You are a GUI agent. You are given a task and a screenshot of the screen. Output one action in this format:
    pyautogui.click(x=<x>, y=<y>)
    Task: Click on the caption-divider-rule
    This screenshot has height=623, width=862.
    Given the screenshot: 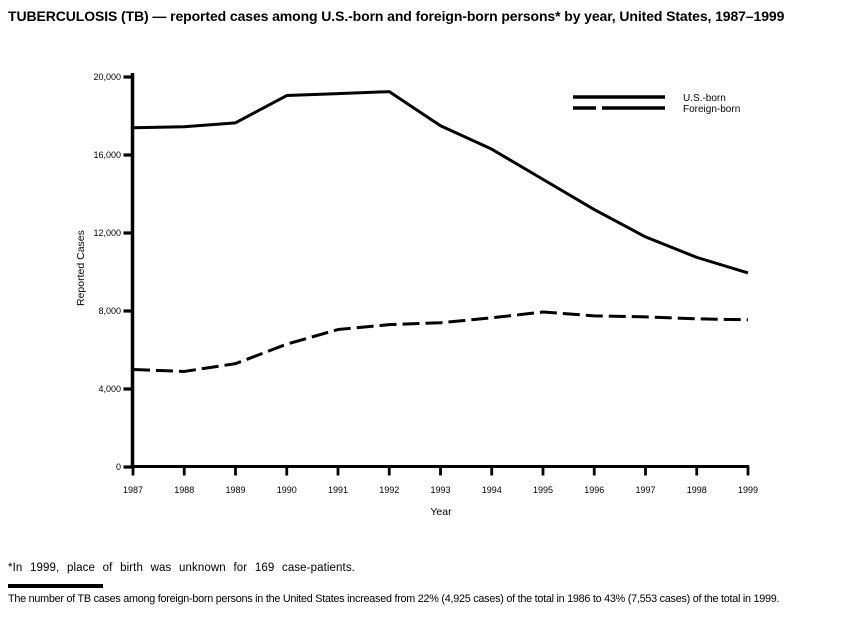 What is the action you would take?
    pyautogui.click(x=55, y=586)
    